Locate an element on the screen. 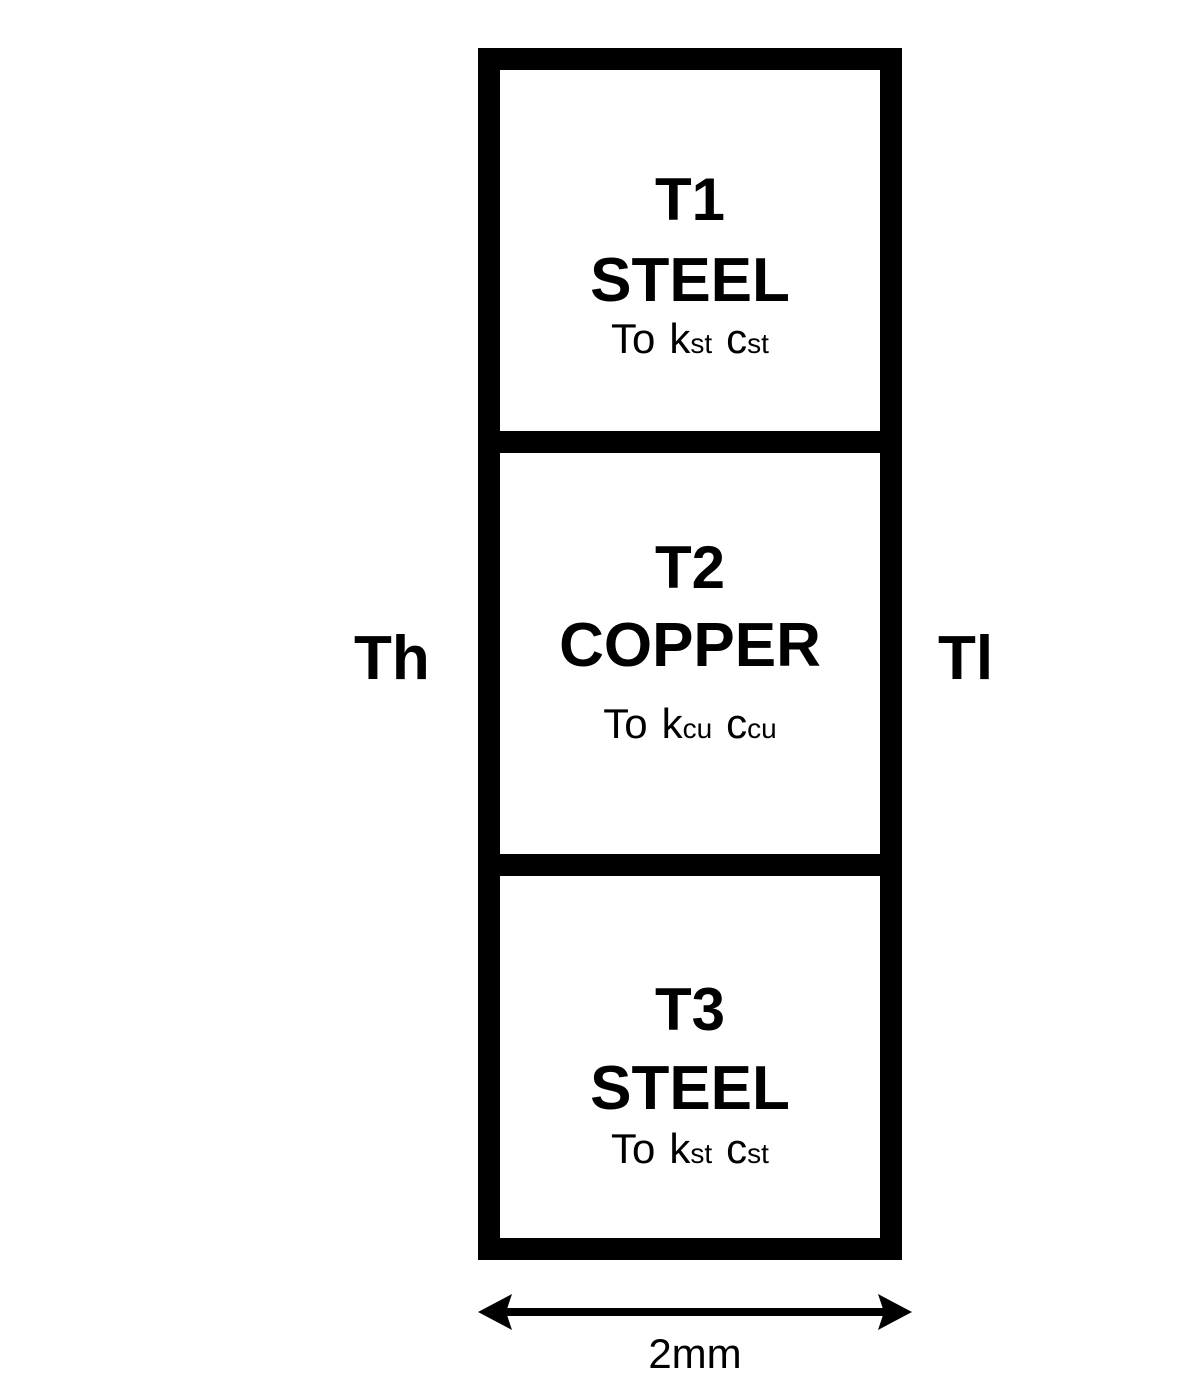 The height and width of the screenshot is (1398, 1204). layer-1-properties: To kst cst is located at coordinates (690, 339).